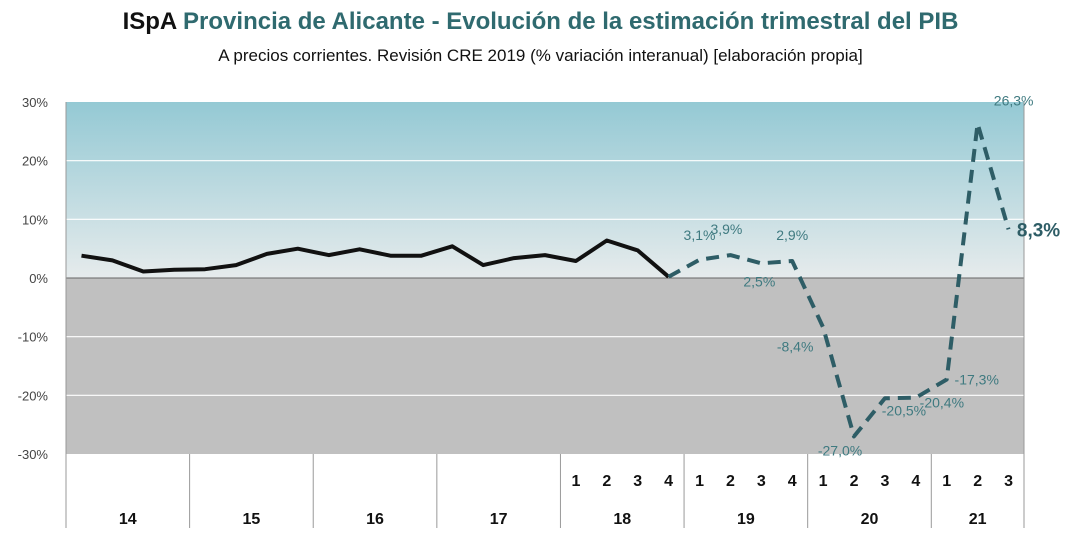 This screenshot has height=555, width=1081. What do you see at coordinates (33, 454) in the screenshot?
I see `y-tick-label: -30%` at bounding box center [33, 454].